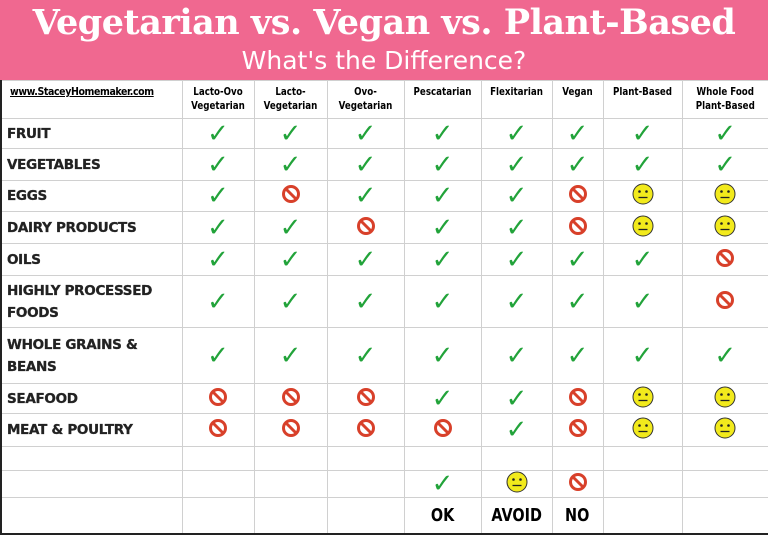 Image resolution: width=768 pixels, height=535 pixels. Describe the element at coordinates (442, 91) in the screenshot. I see `column-header-line: Pescatarian` at that location.